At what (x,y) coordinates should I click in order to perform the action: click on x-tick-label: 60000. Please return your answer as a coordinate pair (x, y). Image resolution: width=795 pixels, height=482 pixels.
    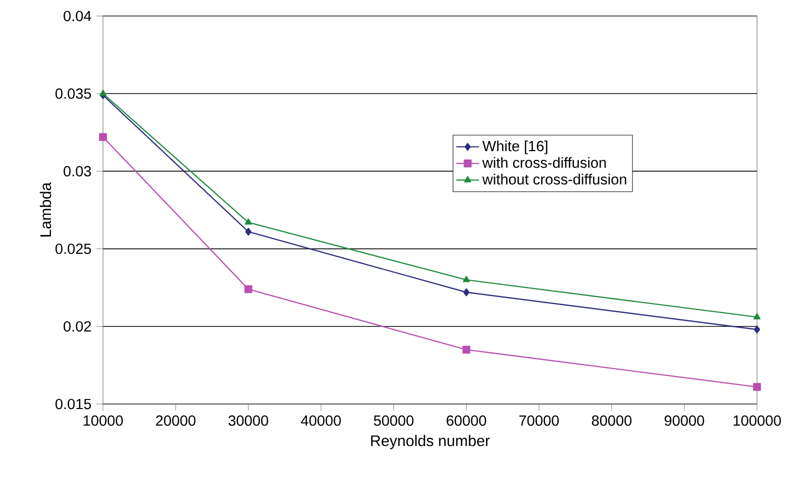
    Looking at the image, I should click on (466, 420).